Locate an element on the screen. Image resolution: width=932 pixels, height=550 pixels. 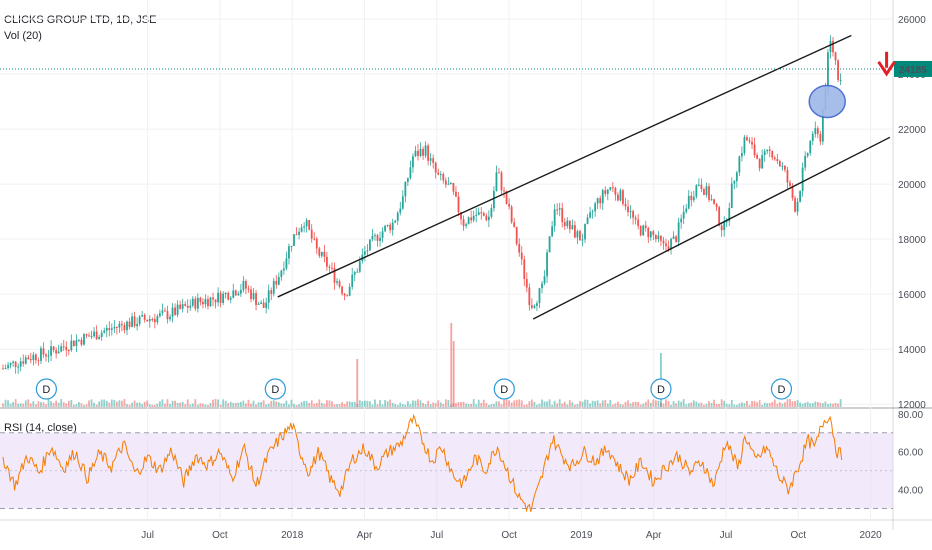
rsi-label: RSI (14, close) is located at coordinates (40, 428).